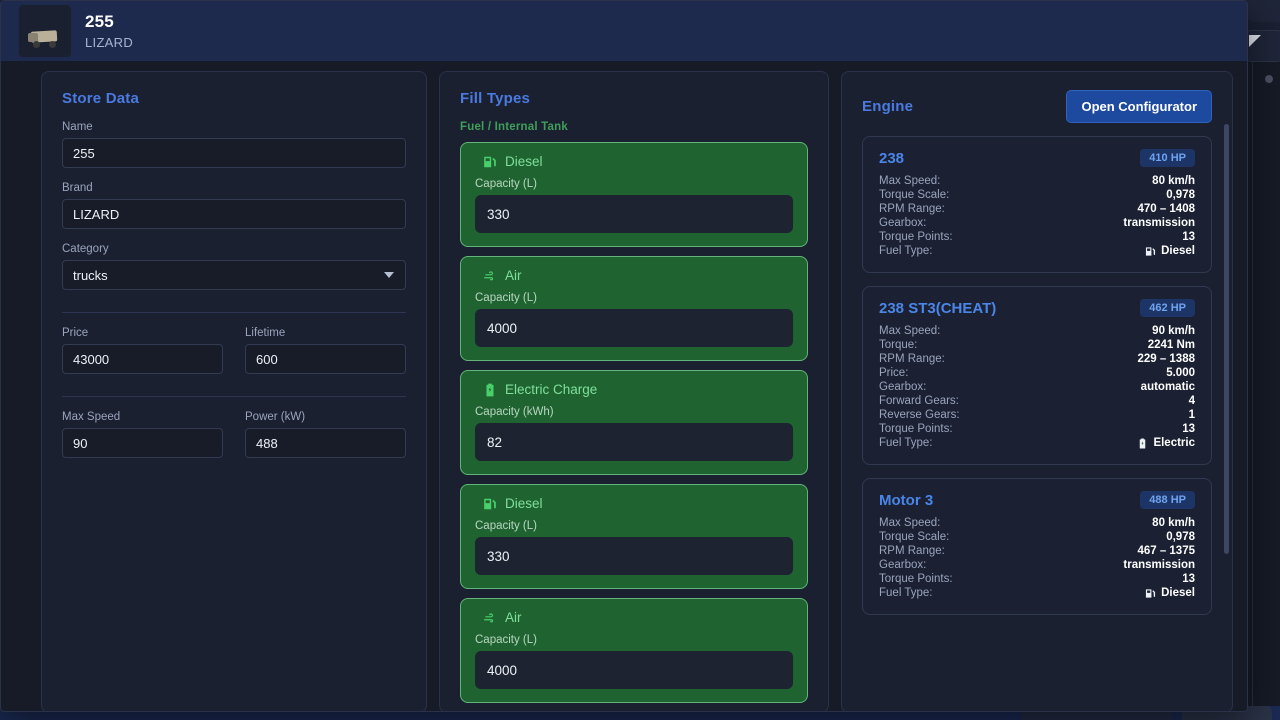  I want to click on engine-spec-value: 2241 Nm, so click(1171, 345).